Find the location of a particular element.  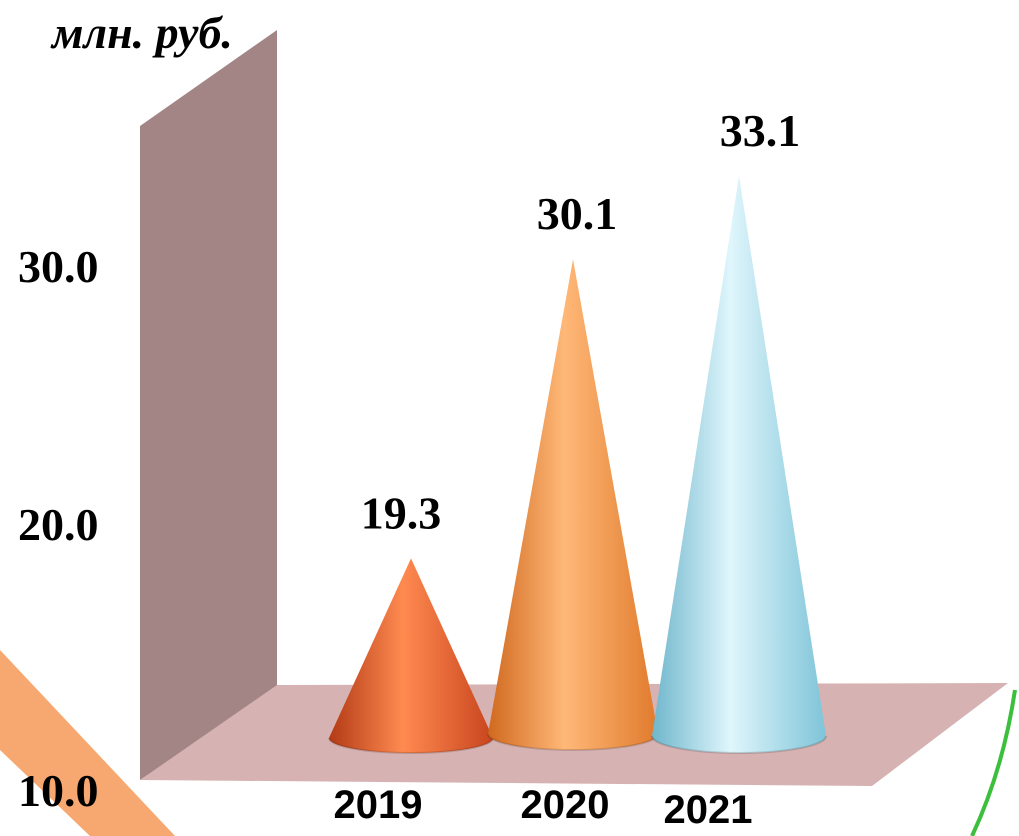

y-tick-0: 10.0 is located at coordinates (58, 790).